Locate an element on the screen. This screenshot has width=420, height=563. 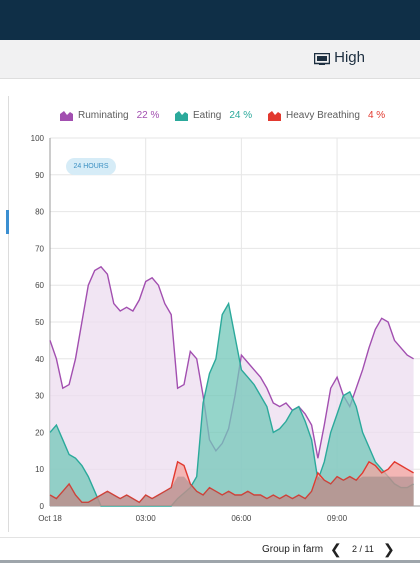
y-tick-label: 50 is located at coordinates (39, 322).